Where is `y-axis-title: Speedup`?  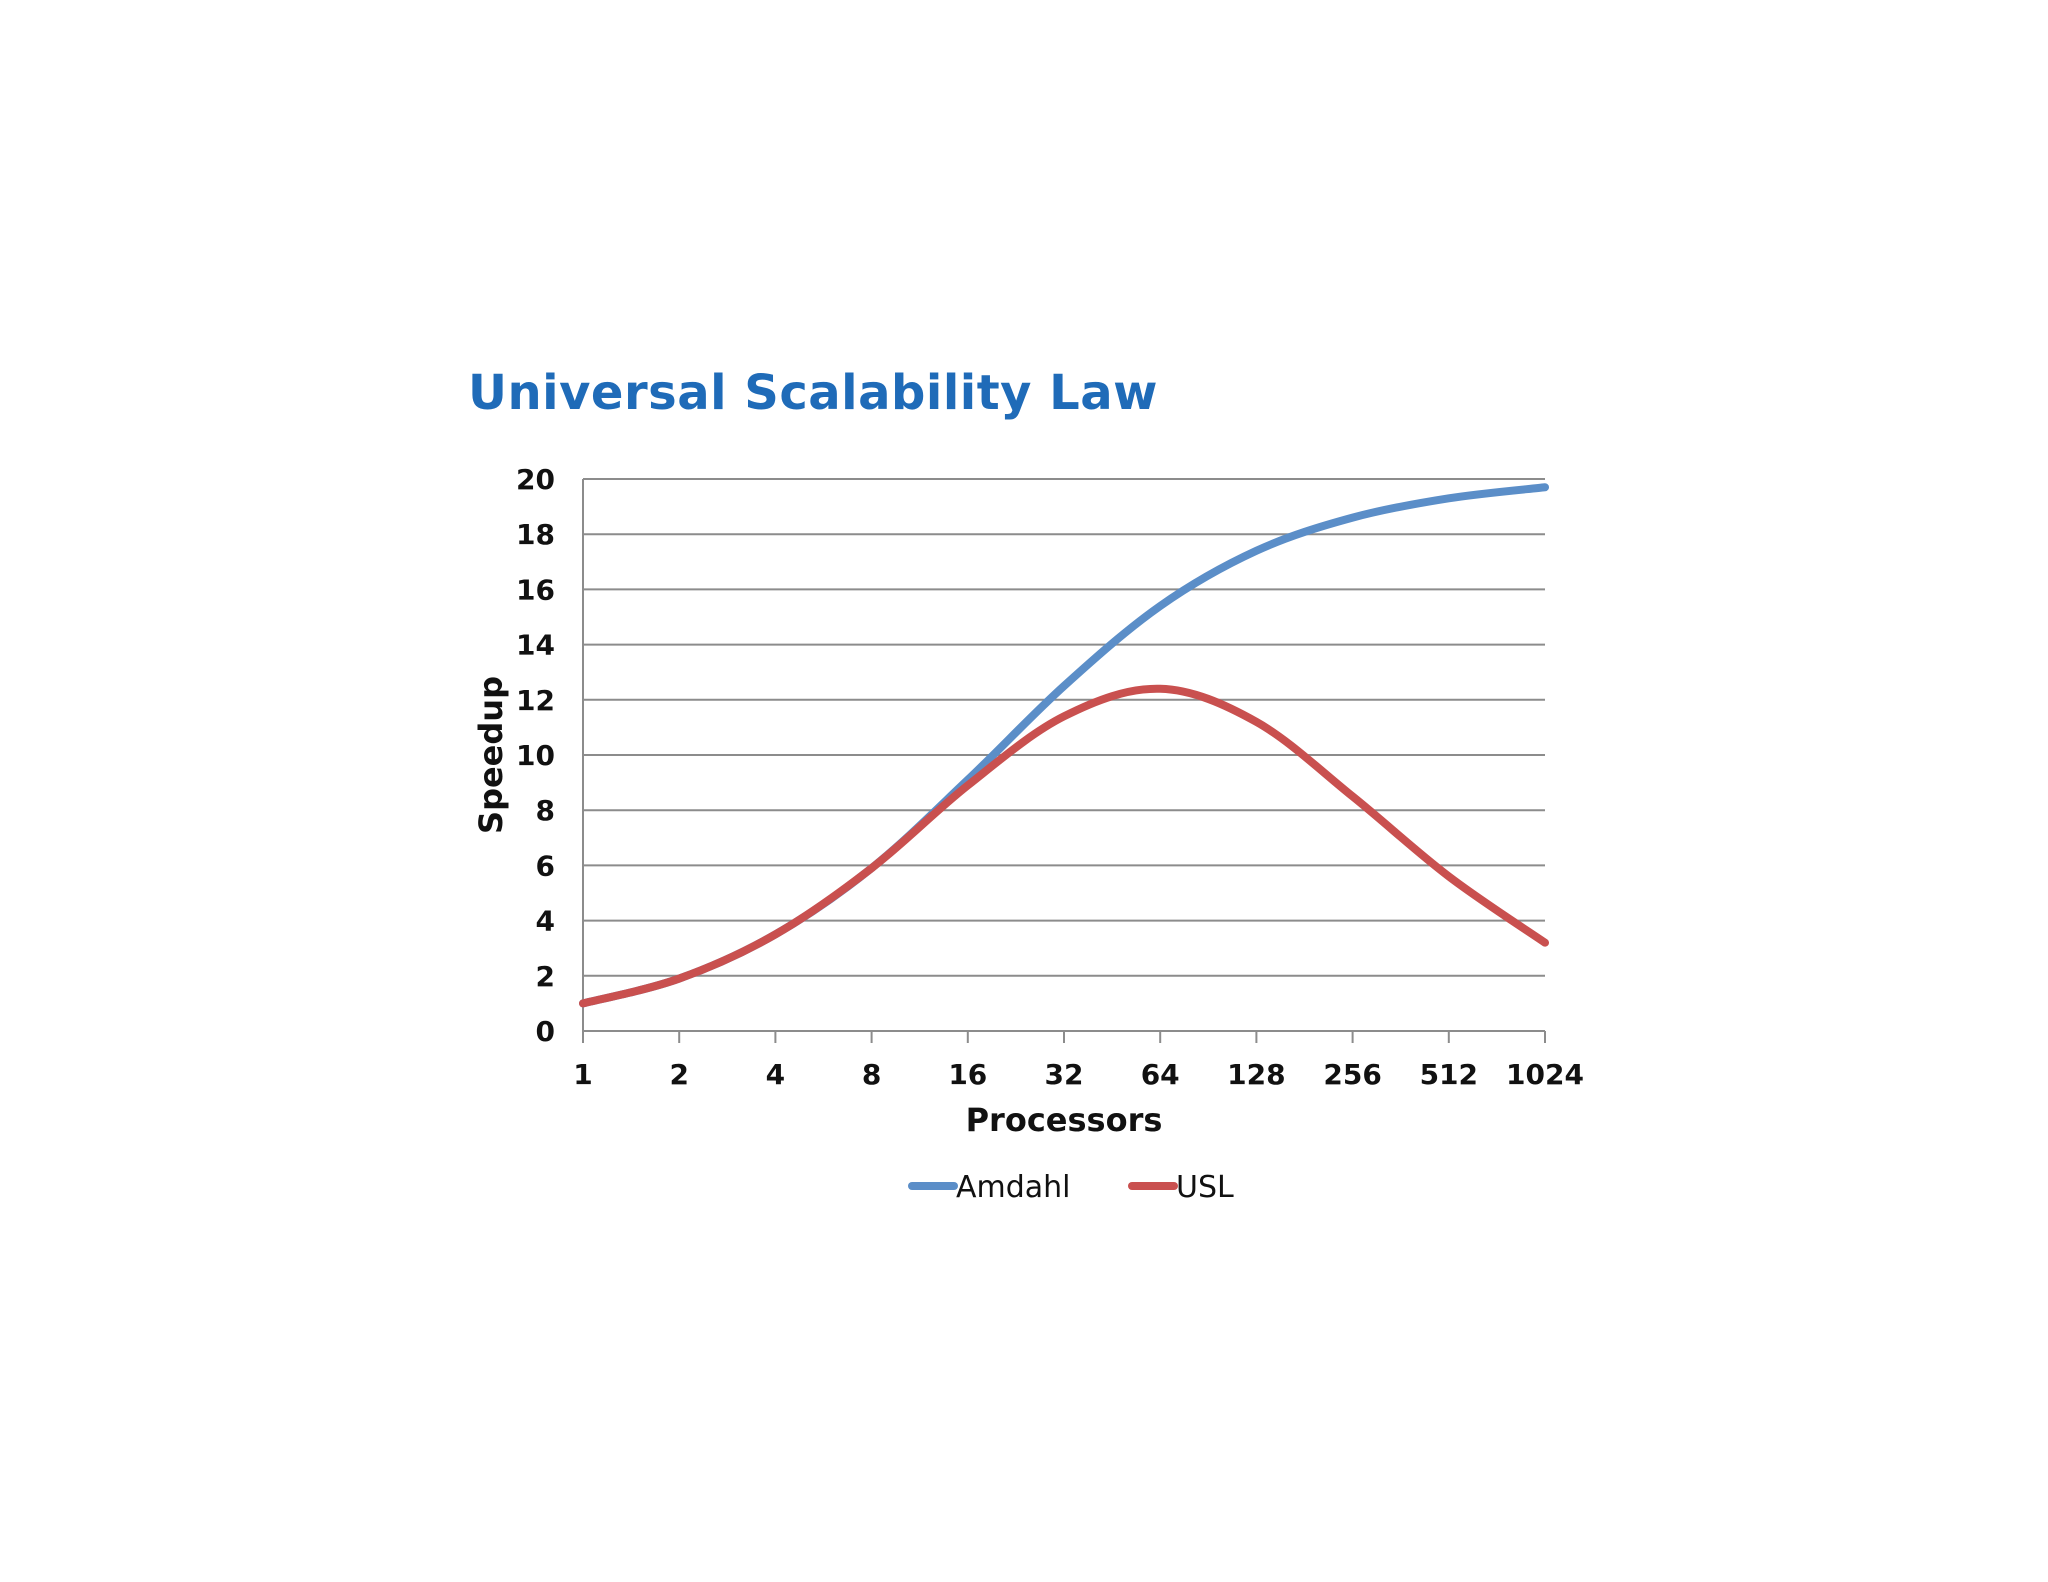 y-axis-title: Speedup is located at coordinates (491, 755).